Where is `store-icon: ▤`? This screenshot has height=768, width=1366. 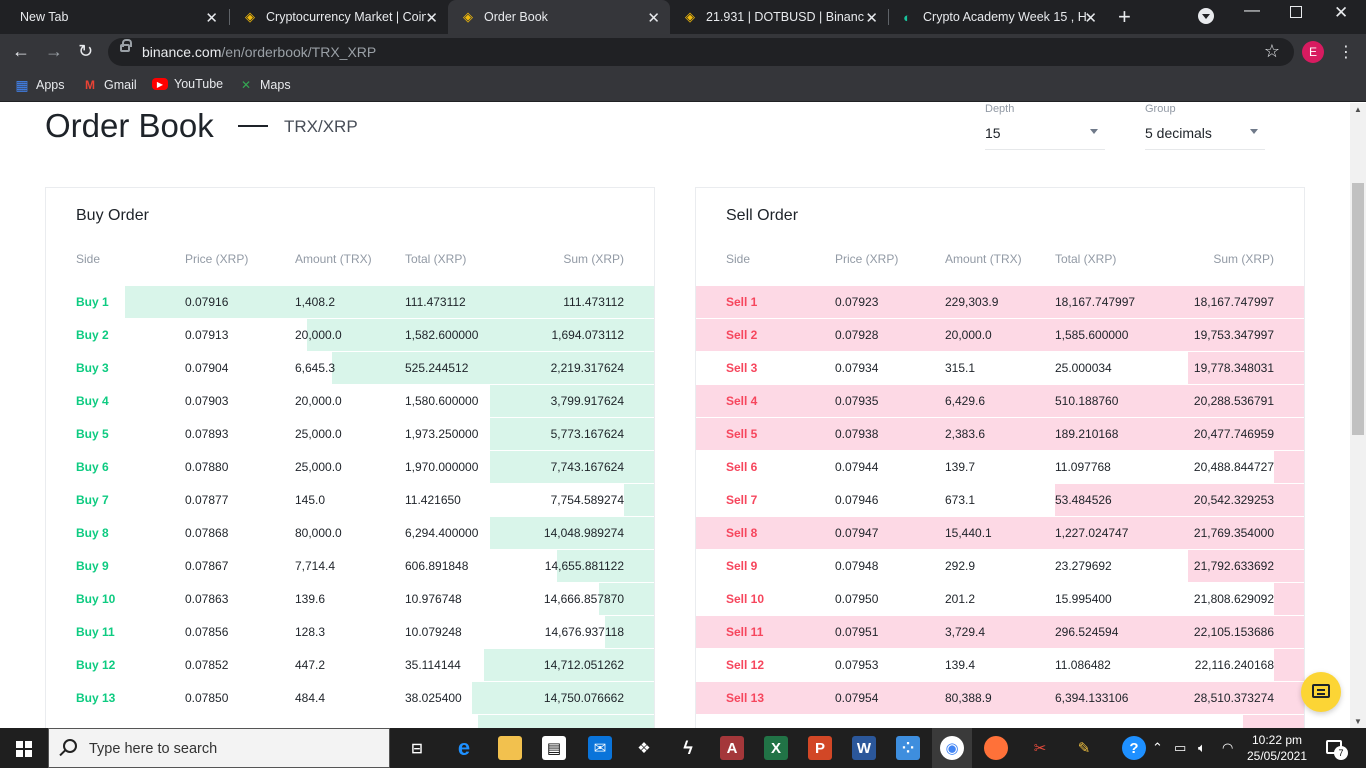
store-icon: ▤ is located at coordinates (554, 748).